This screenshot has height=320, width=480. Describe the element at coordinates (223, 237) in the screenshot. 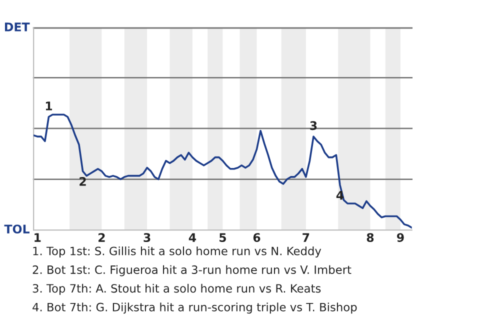

I see `x-tick-label: 5` at that location.